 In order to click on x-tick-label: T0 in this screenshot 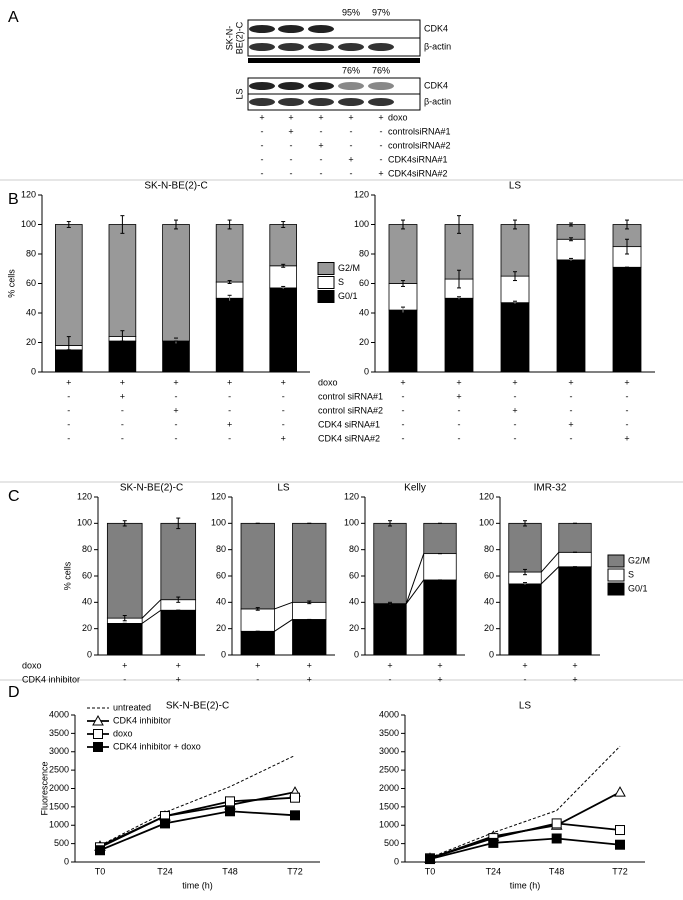, I will do `click(430, 871)`.